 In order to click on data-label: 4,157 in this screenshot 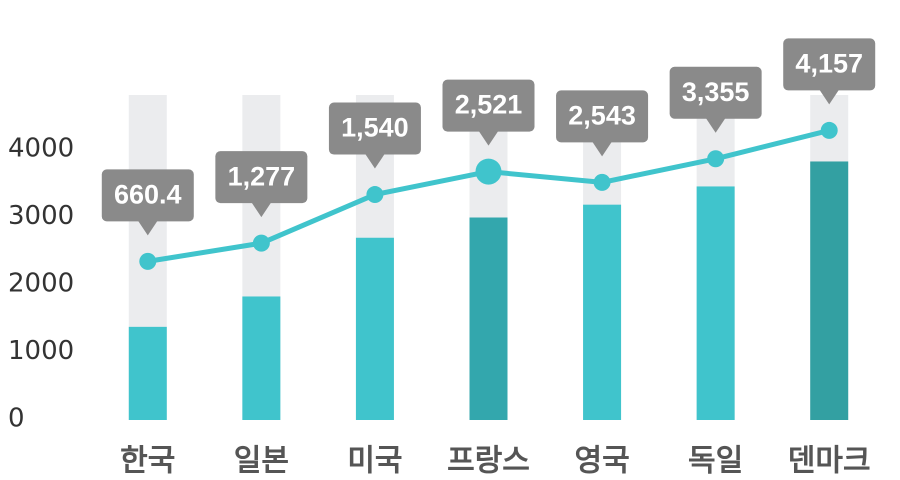, I will do `click(829, 64)`.